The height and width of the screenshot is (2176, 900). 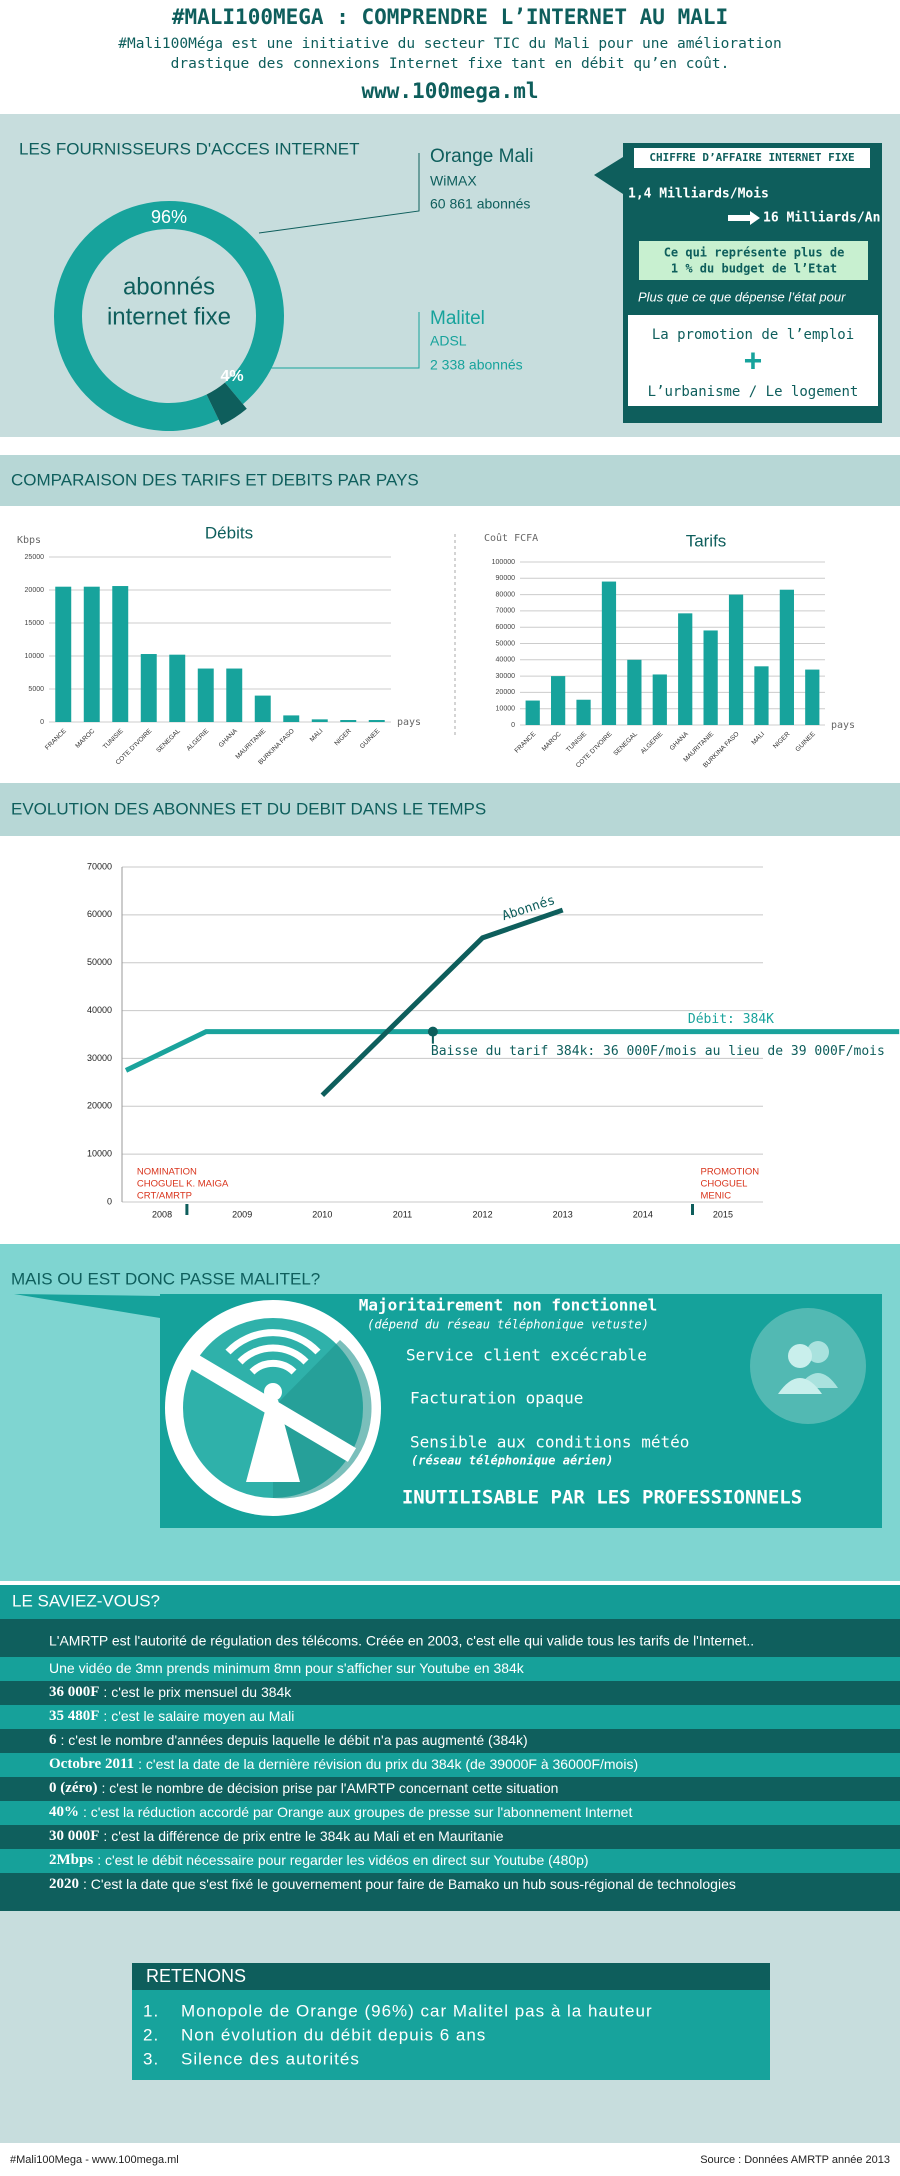 What do you see at coordinates (453, 181) in the screenshot?
I see `operator-tech: WiMAX` at bounding box center [453, 181].